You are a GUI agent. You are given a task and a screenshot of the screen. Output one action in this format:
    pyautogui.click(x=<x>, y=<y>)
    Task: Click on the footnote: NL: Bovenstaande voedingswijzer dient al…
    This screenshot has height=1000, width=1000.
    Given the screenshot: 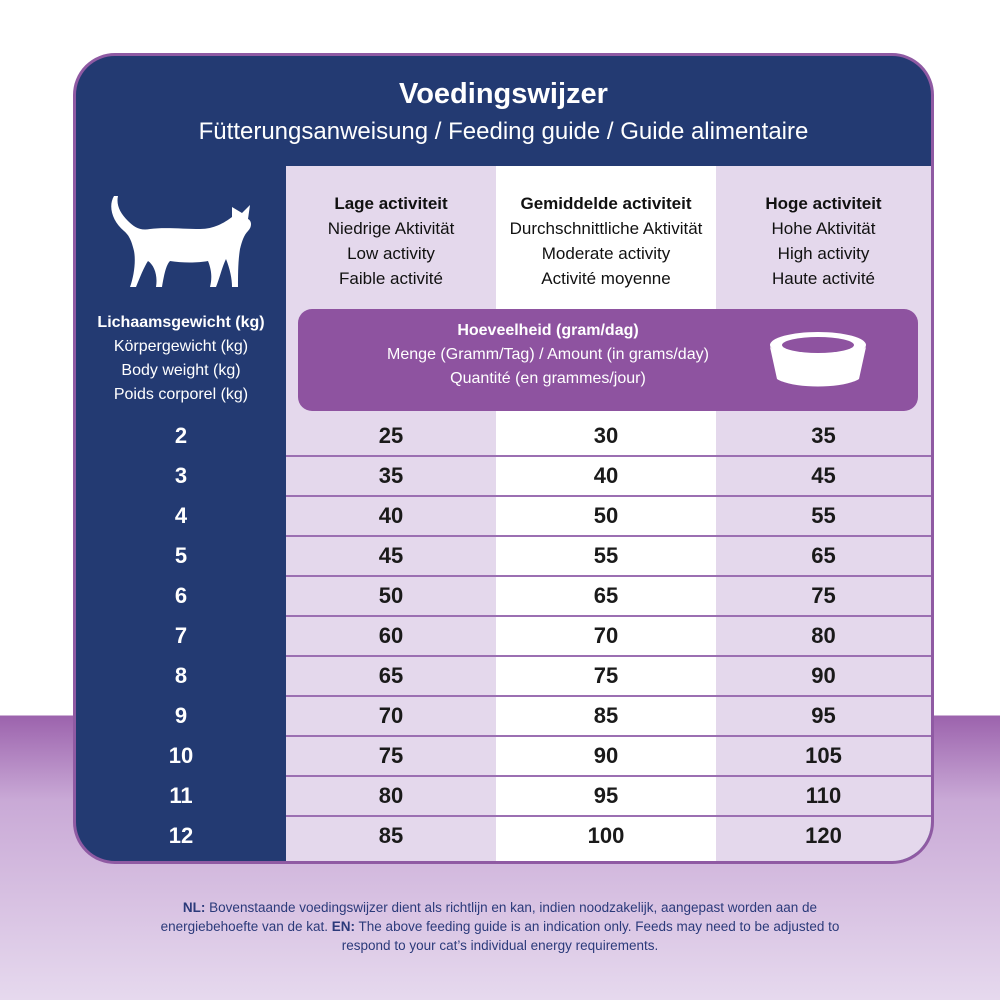 What is the action you would take?
    pyautogui.click(x=500, y=926)
    